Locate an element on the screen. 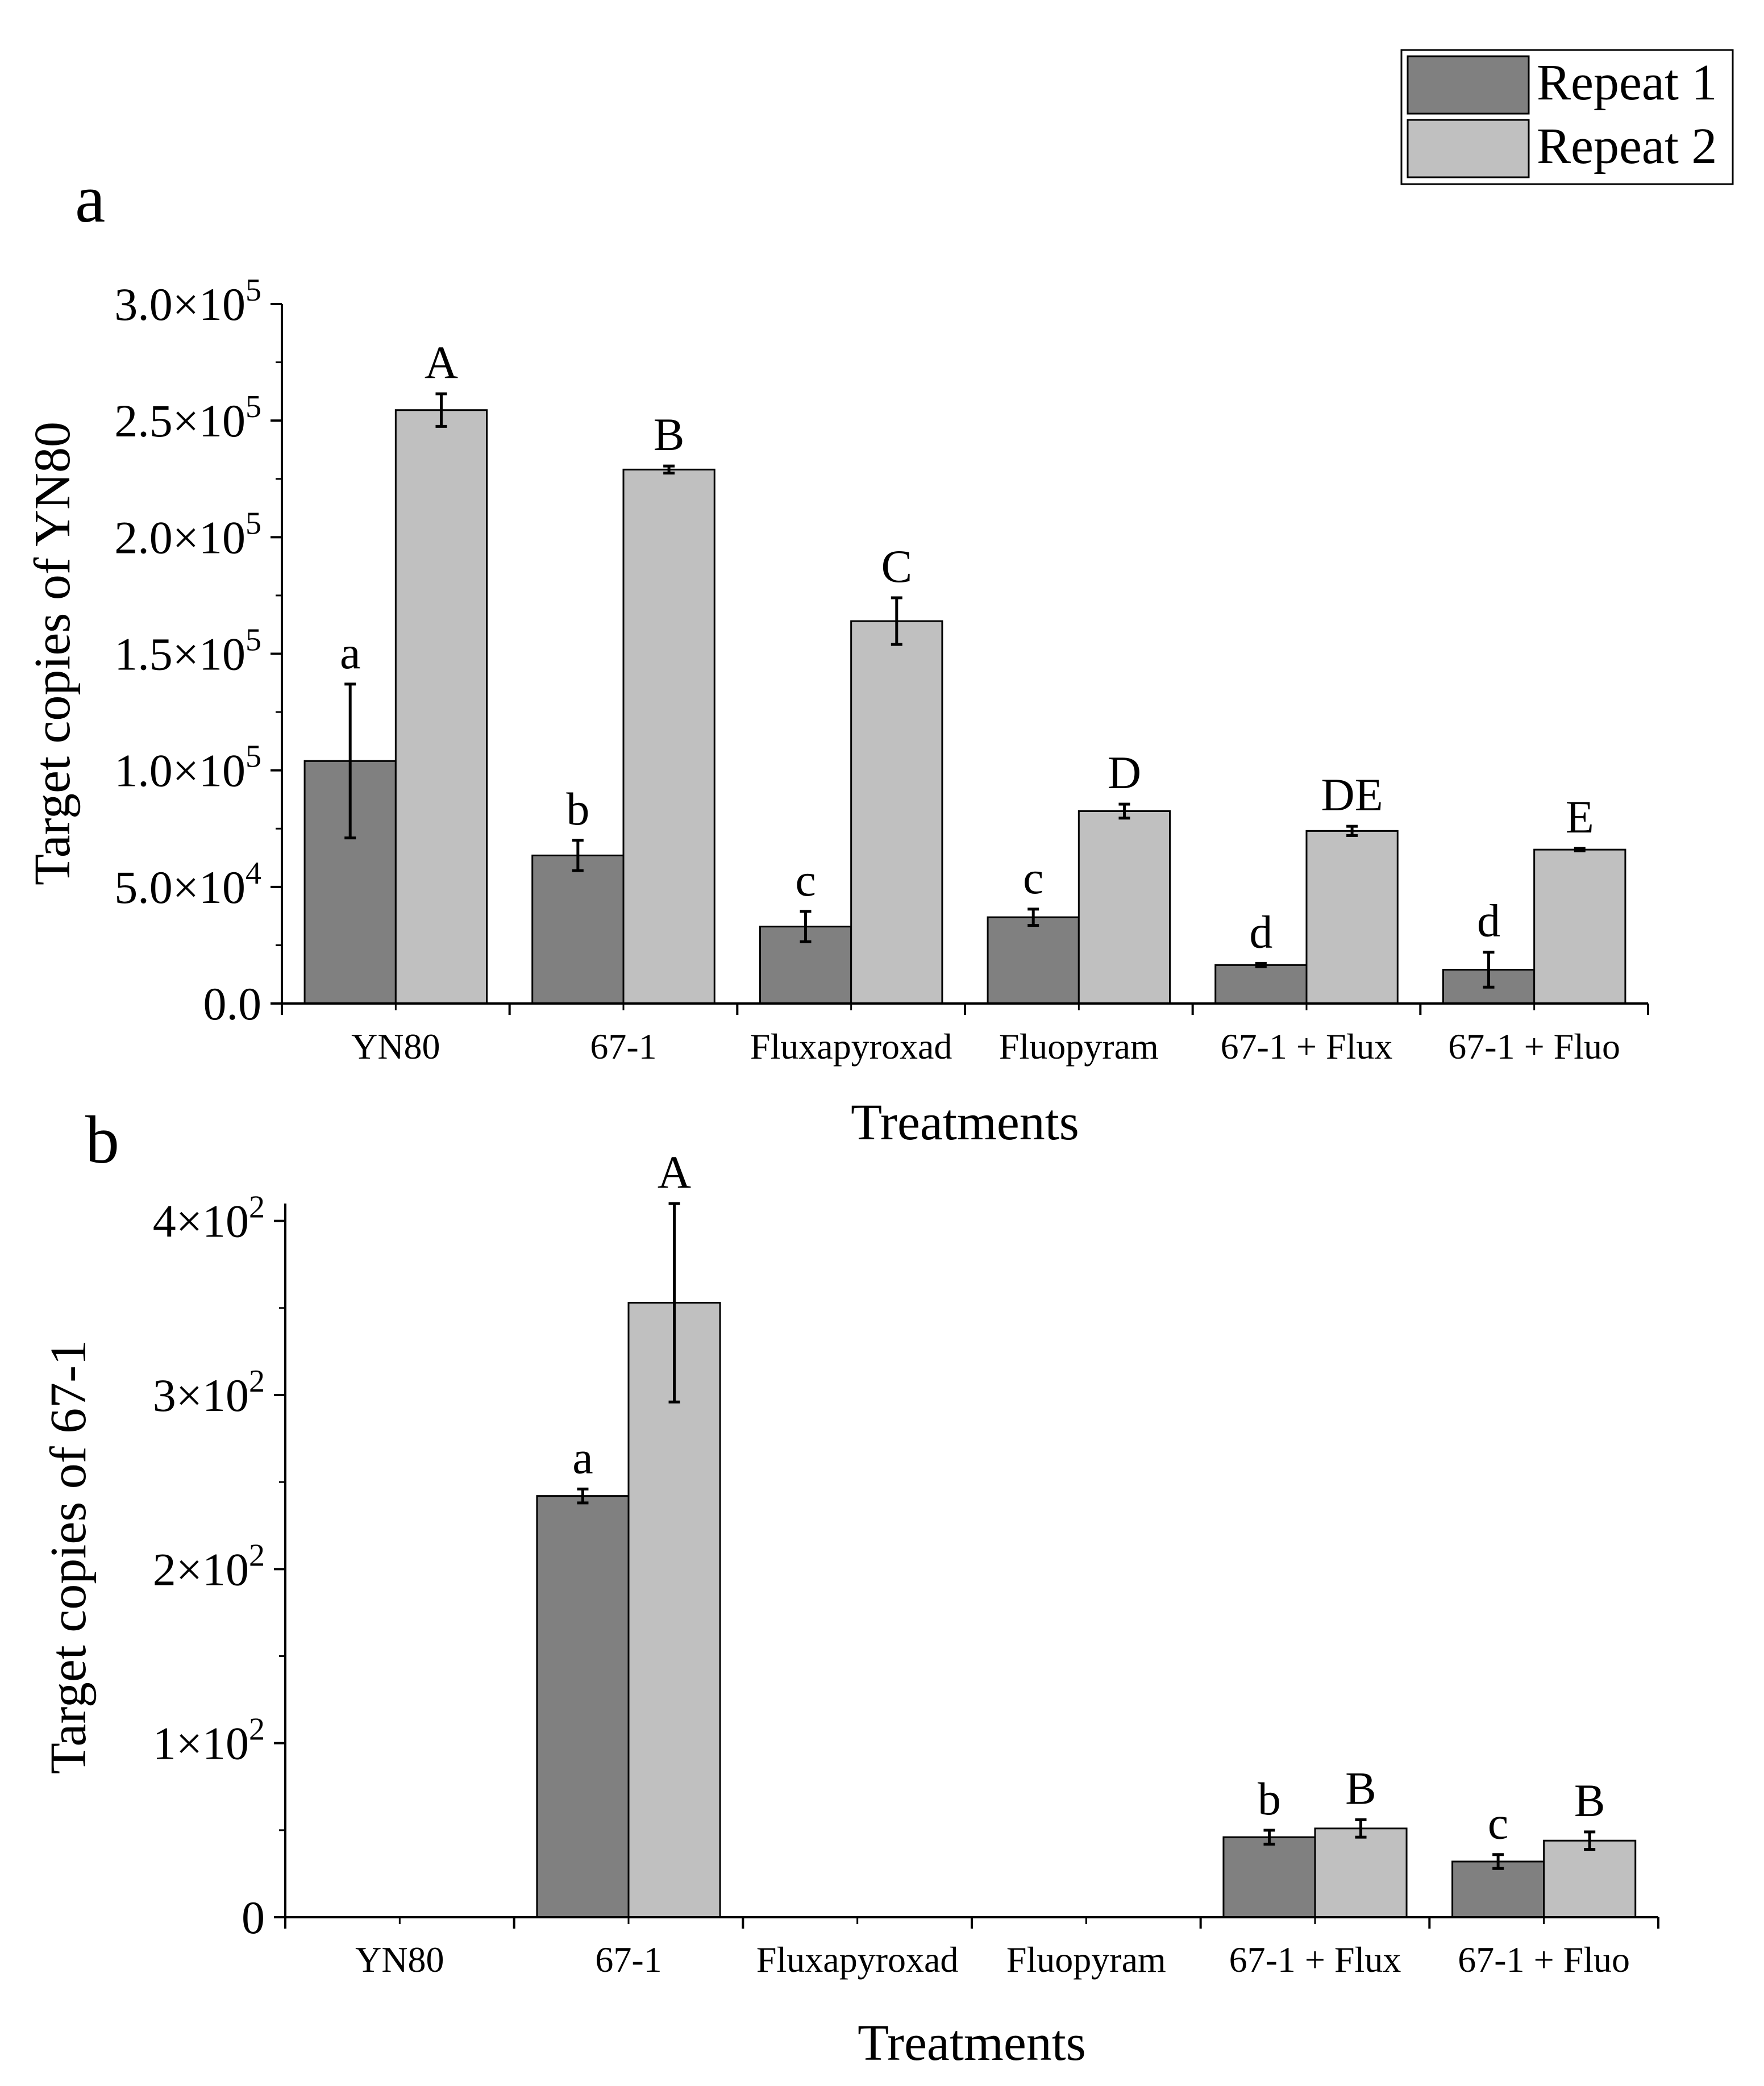 The image size is (1764, 2086). significance-letter-repeat2-4: DE is located at coordinates (1352, 795).